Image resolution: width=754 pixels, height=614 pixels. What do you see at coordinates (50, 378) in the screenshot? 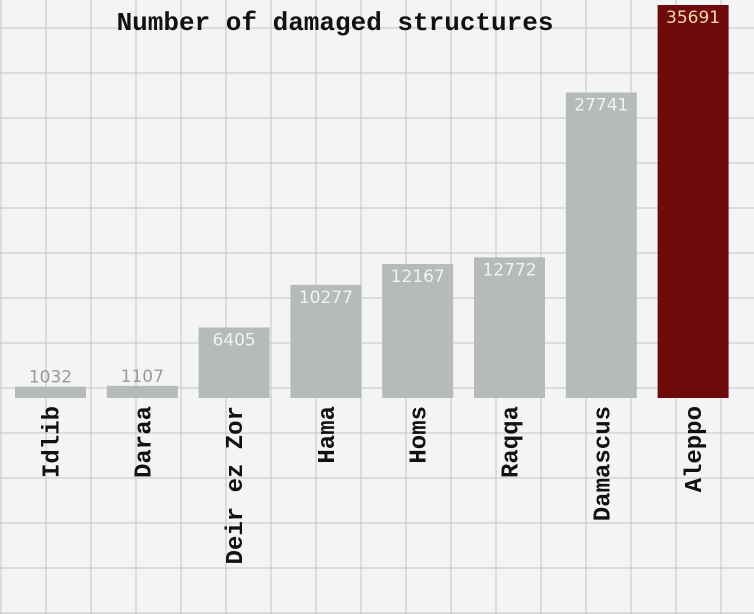
I see `value-label: 1032` at bounding box center [50, 378].